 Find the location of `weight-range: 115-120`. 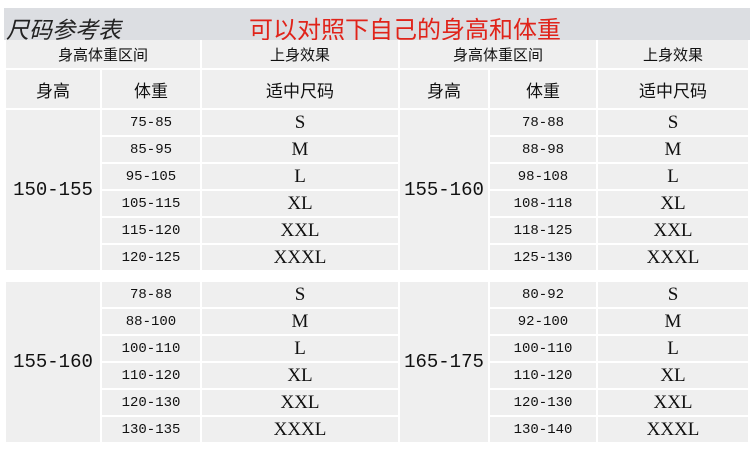

weight-range: 115-120 is located at coordinates (151, 230).